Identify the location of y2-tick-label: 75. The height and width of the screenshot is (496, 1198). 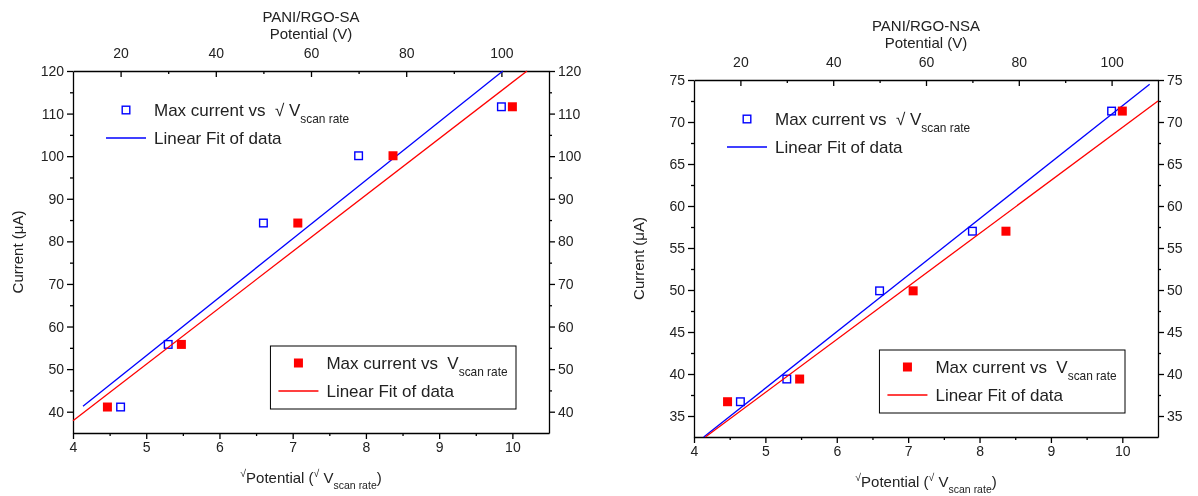
(1175, 79).